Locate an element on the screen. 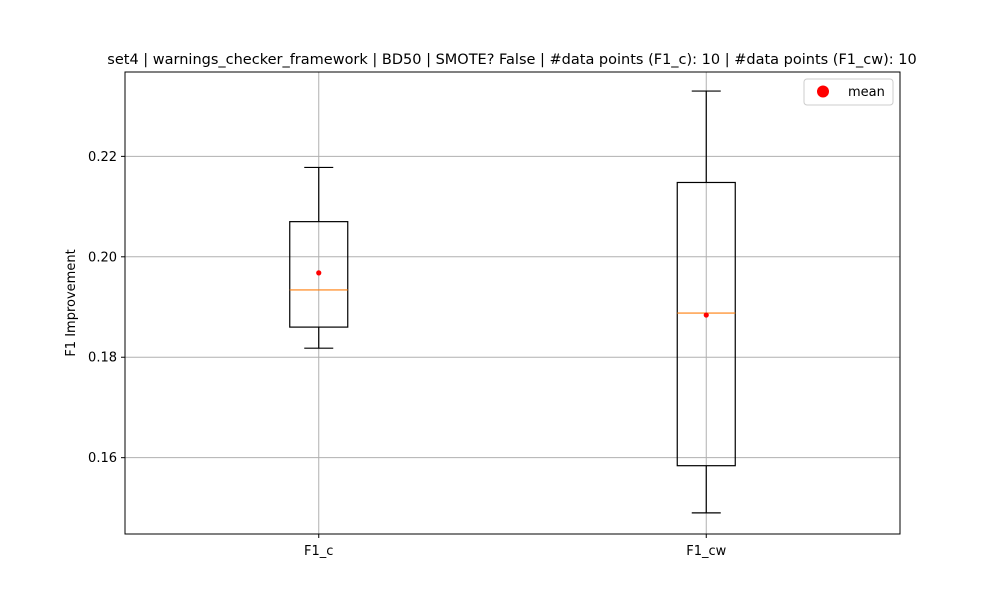  box-f1-cw is located at coordinates (706, 302).